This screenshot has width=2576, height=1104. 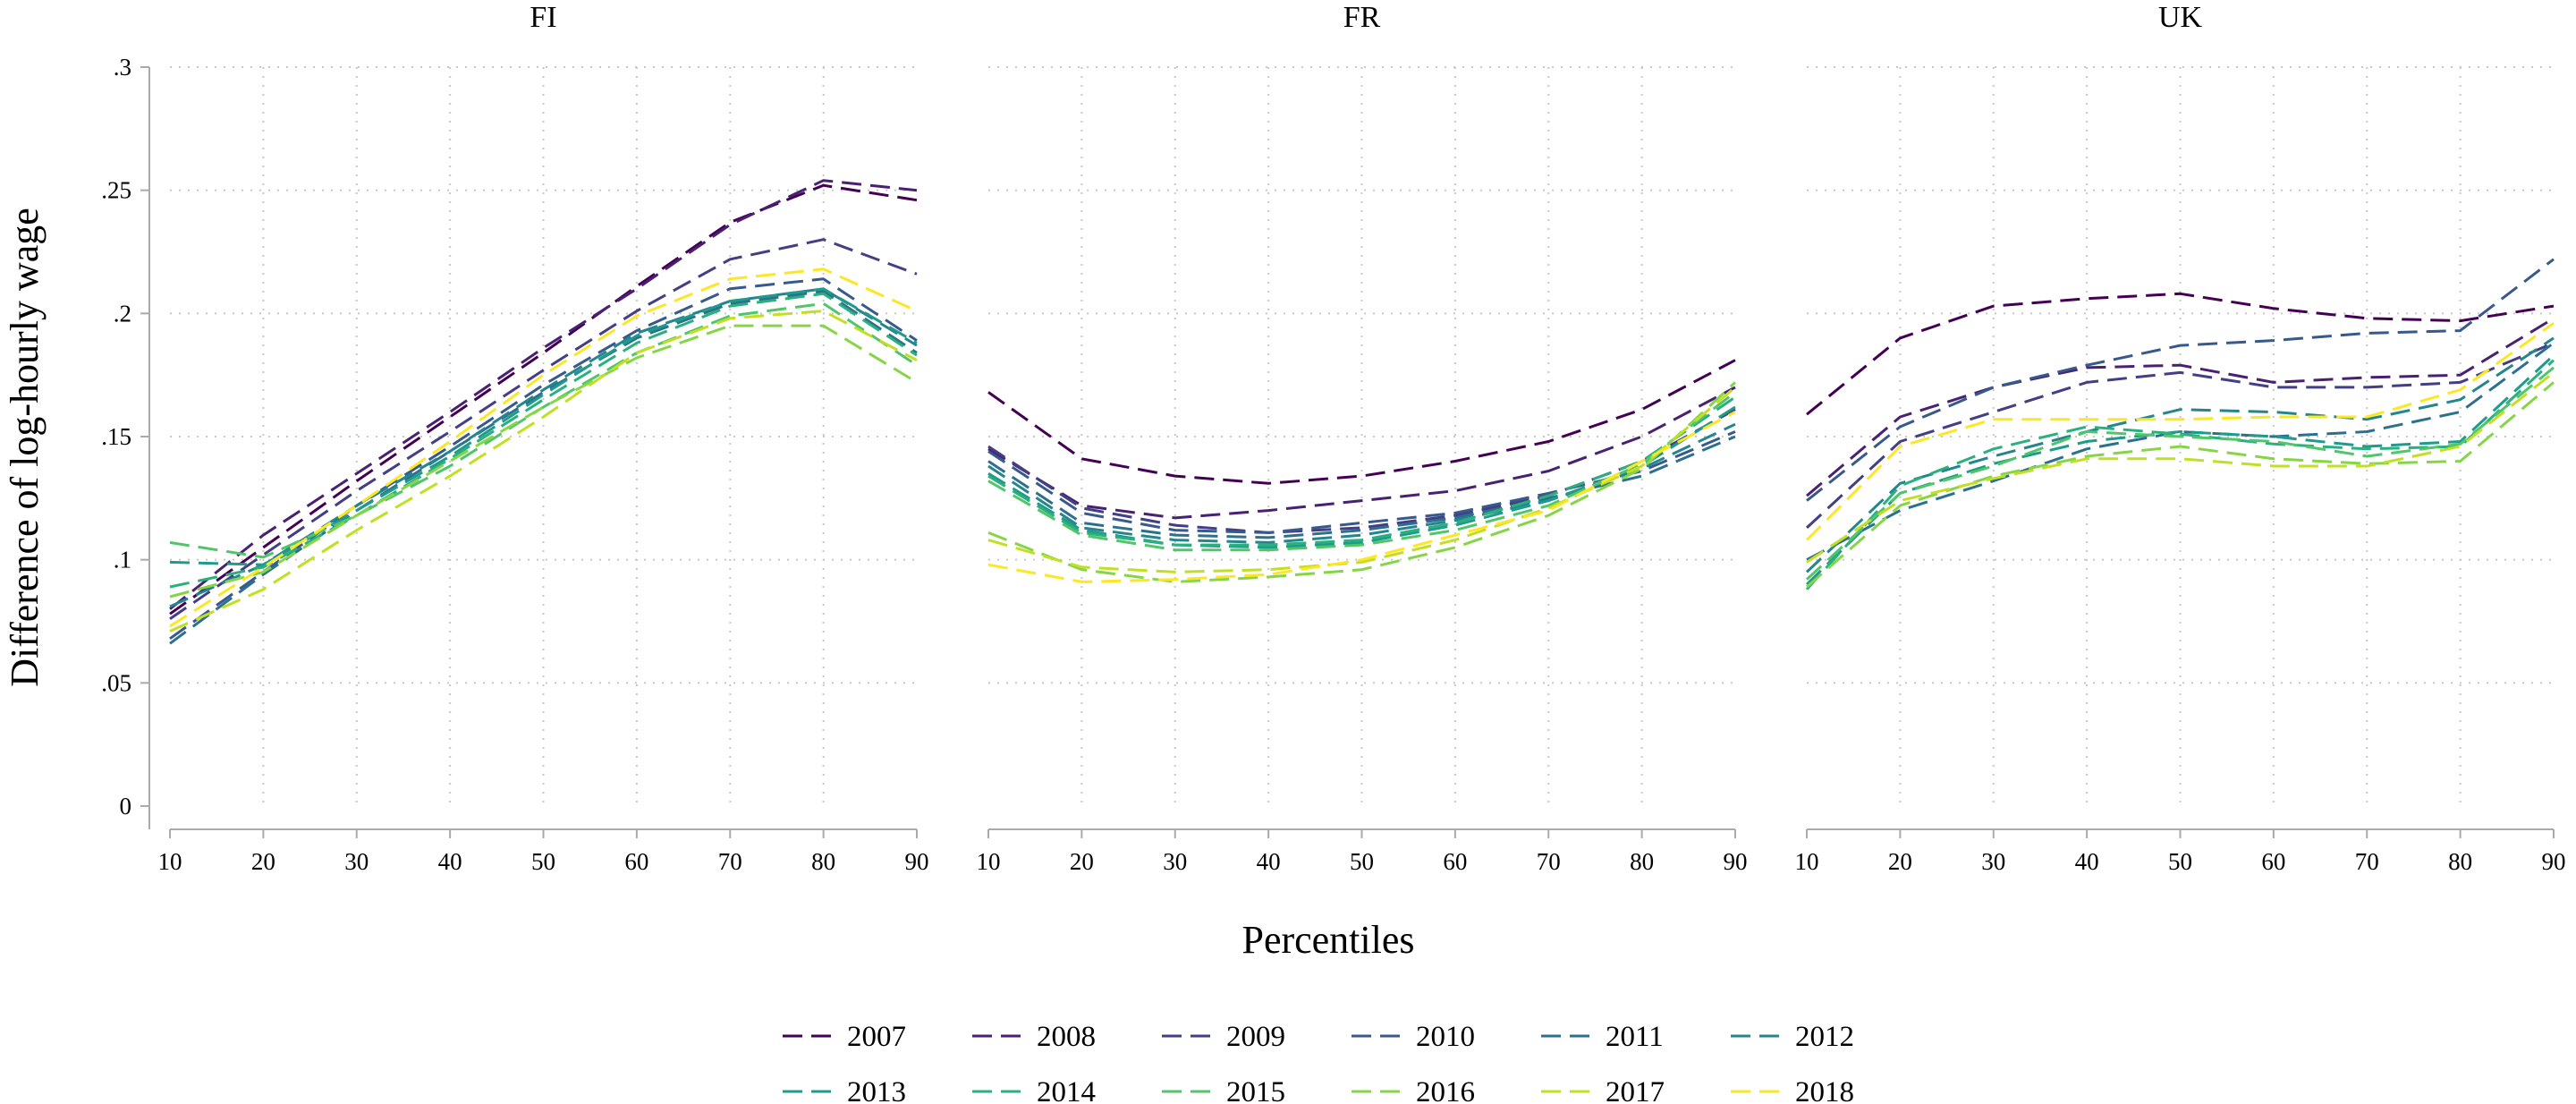 What do you see at coordinates (876, 1037) in the screenshot?
I see `legend-label: 2007` at bounding box center [876, 1037].